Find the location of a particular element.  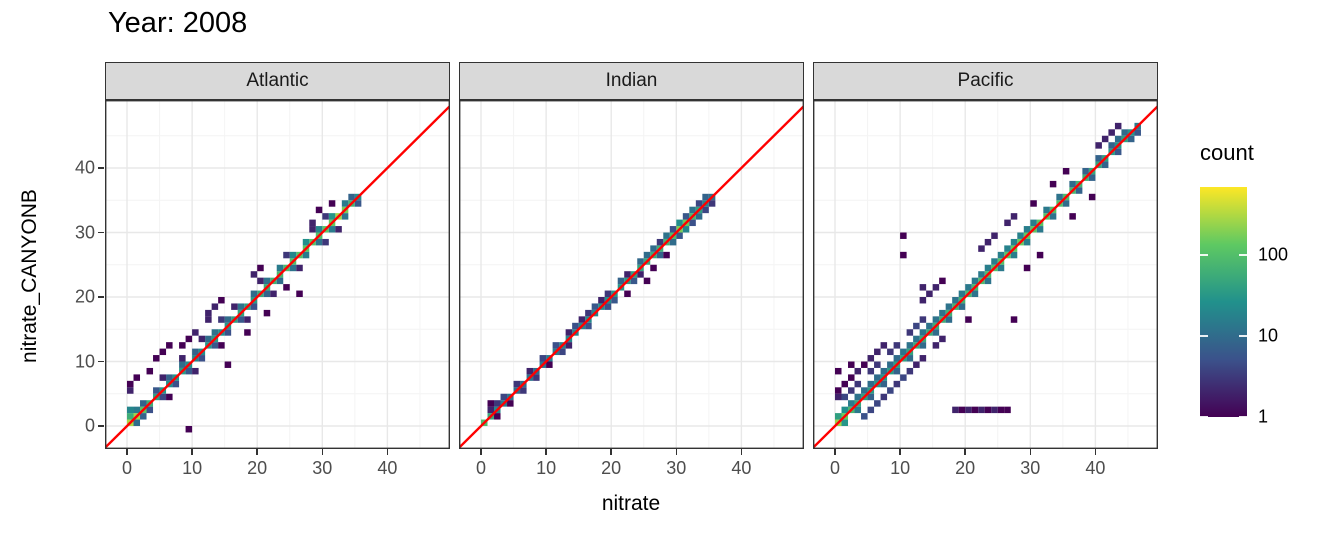

facet-strip-indian: Indian is located at coordinates (631, 81).